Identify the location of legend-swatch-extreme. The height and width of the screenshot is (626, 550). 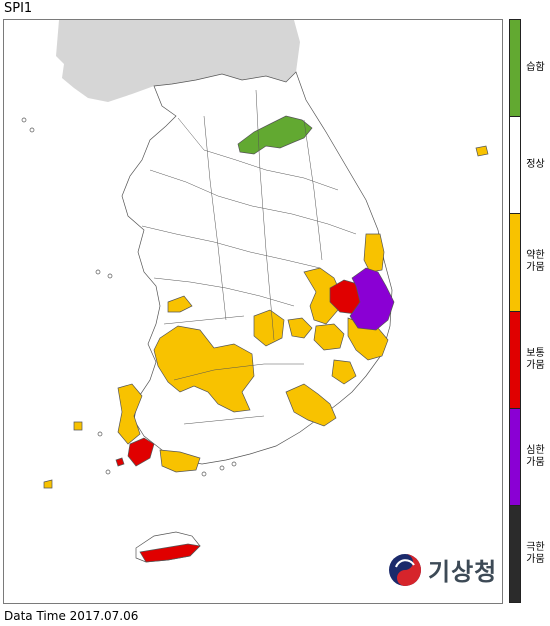
(515, 554).